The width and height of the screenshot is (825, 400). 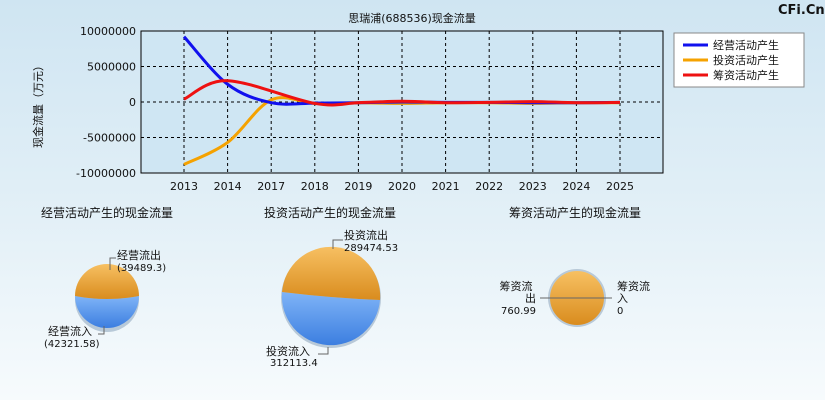 What do you see at coordinates (575, 212) in the screenshot?
I see `pie-financing-title: 筹资活动产生的现金流量` at bounding box center [575, 212].